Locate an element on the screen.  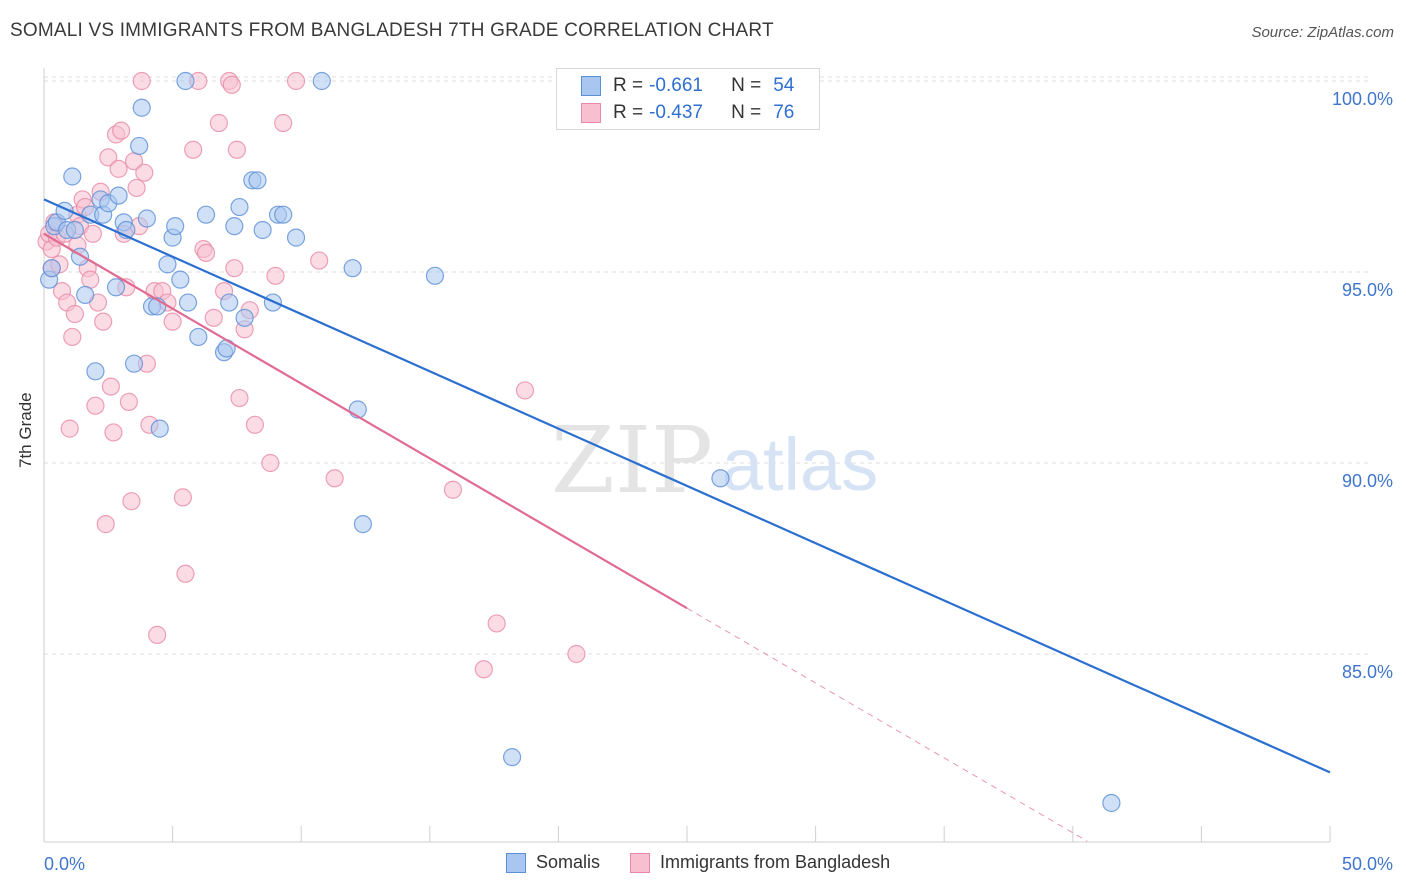
y-tick-label: 90.0% is located at coordinates (1367, 481).